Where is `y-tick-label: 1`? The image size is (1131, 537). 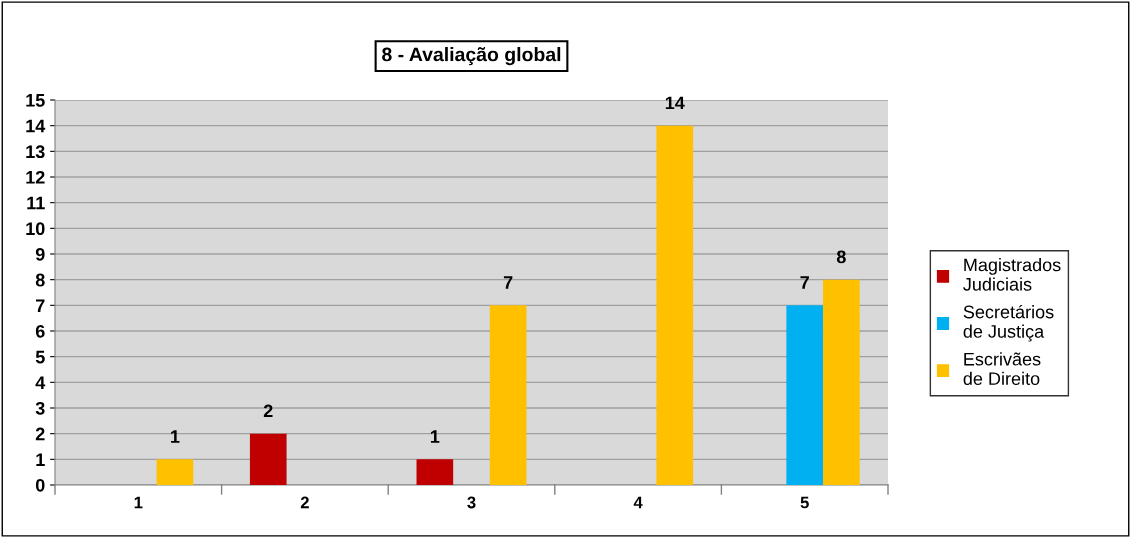 y-tick-label: 1 is located at coordinates (40, 459).